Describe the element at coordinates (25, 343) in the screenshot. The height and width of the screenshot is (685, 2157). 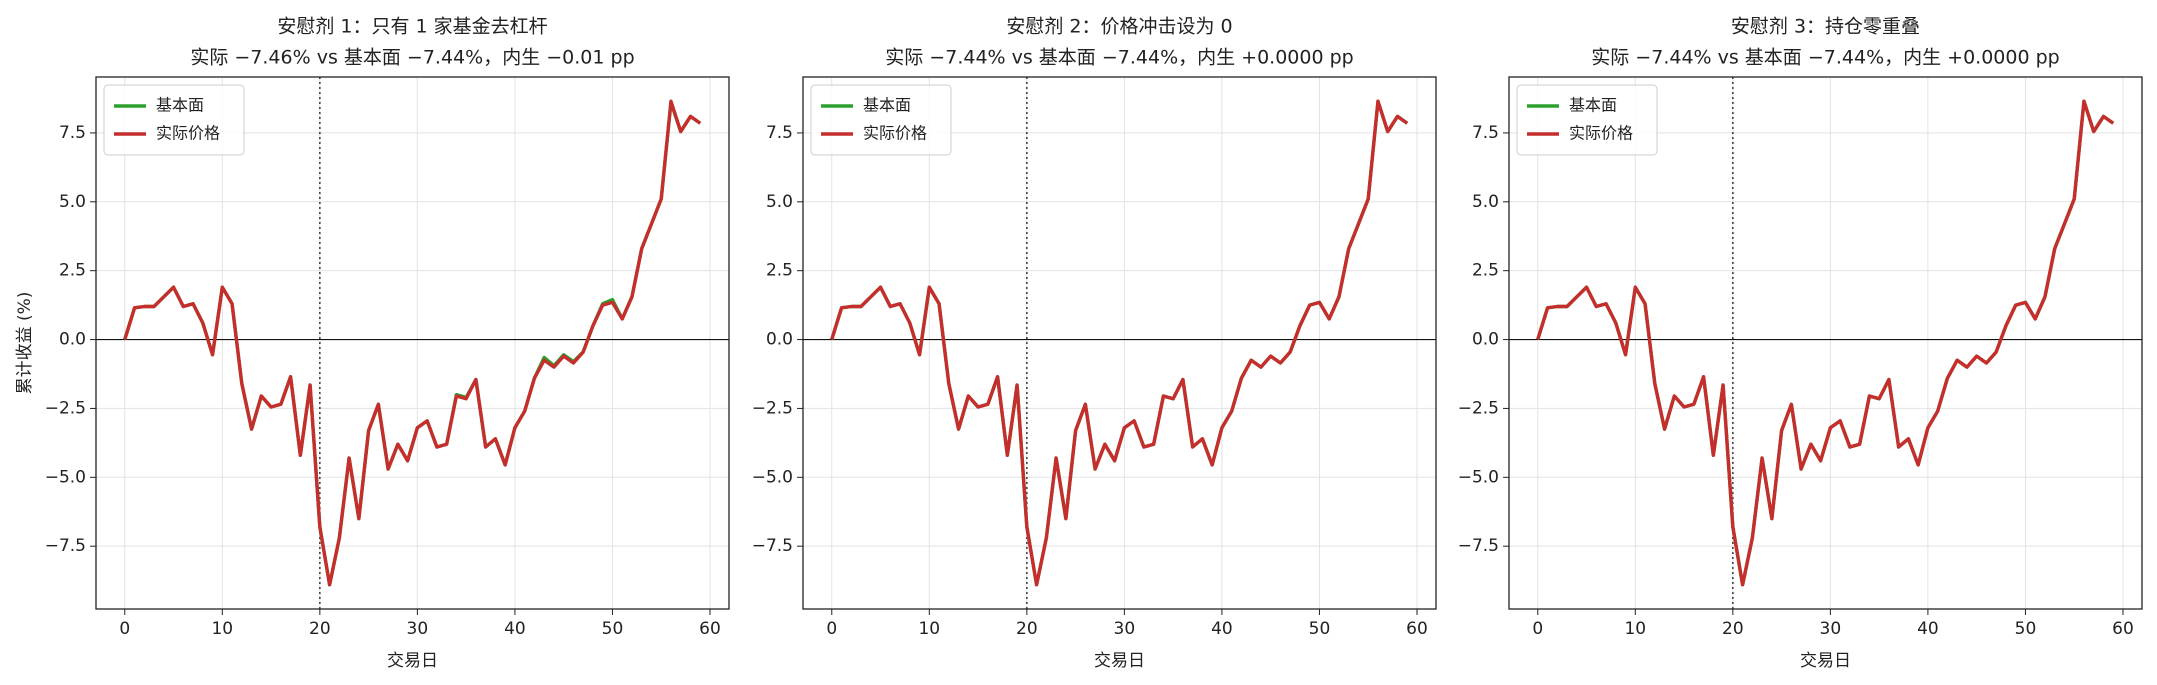
I see `y-axis-label: 累计收益 (%)` at that location.